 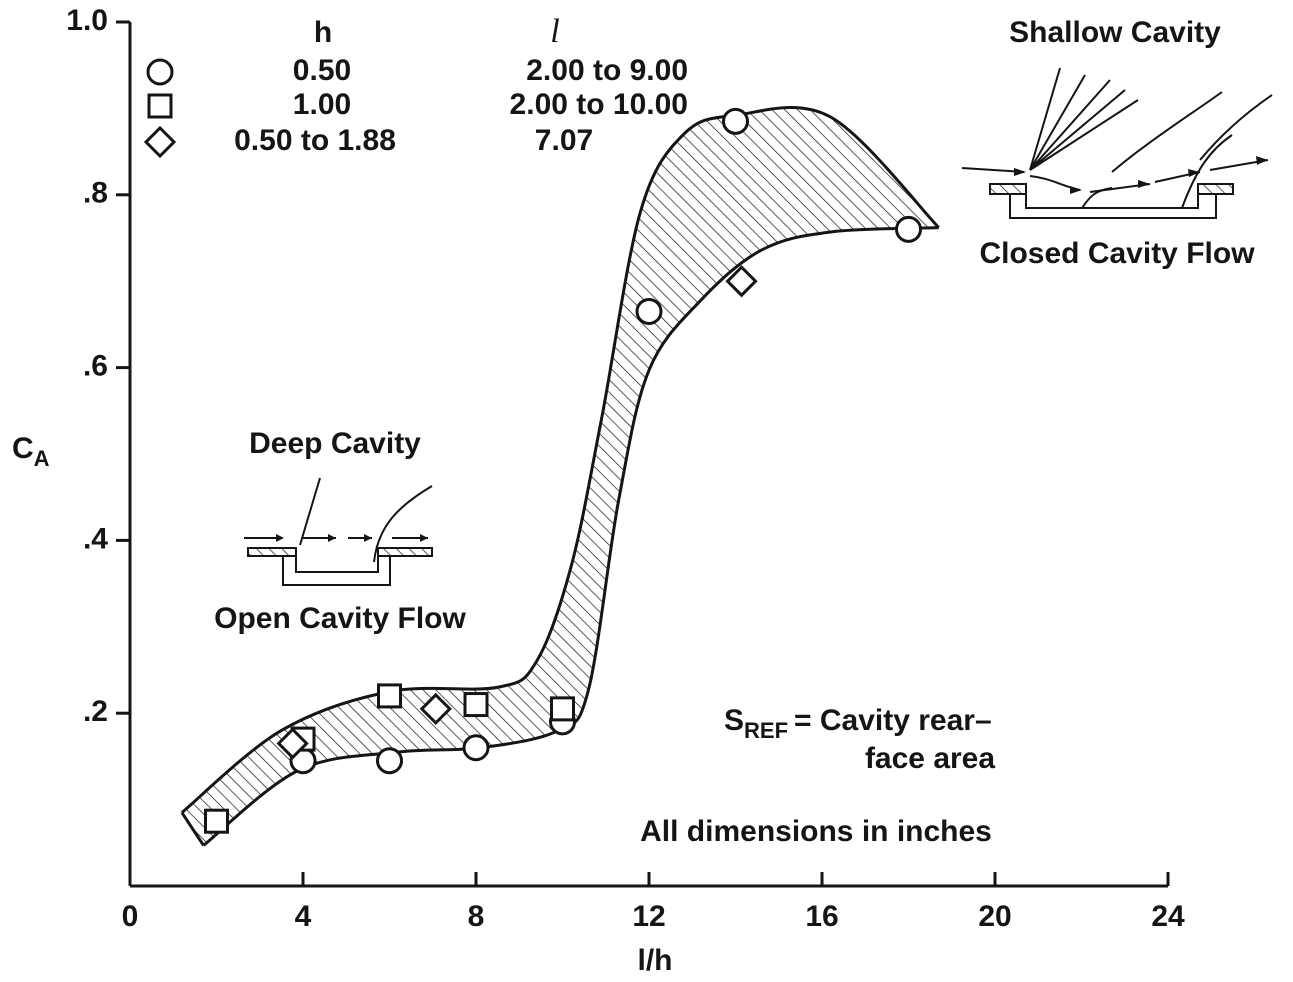 What do you see at coordinates (323, 32) in the screenshot?
I see `legend-header: h` at bounding box center [323, 32].